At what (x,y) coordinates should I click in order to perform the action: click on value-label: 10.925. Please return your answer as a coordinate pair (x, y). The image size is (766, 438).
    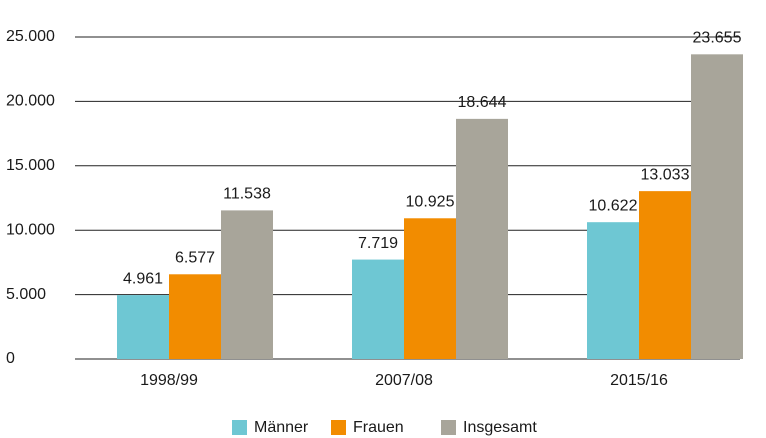
    Looking at the image, I should click on (430, 202).